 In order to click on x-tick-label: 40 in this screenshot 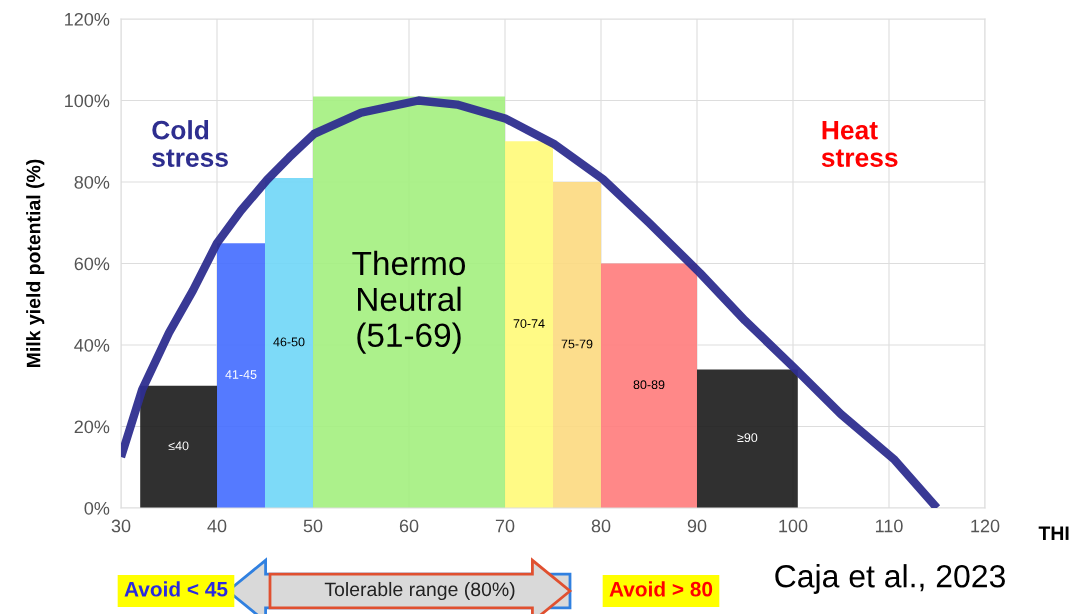, I will do `click(217, 526)`.